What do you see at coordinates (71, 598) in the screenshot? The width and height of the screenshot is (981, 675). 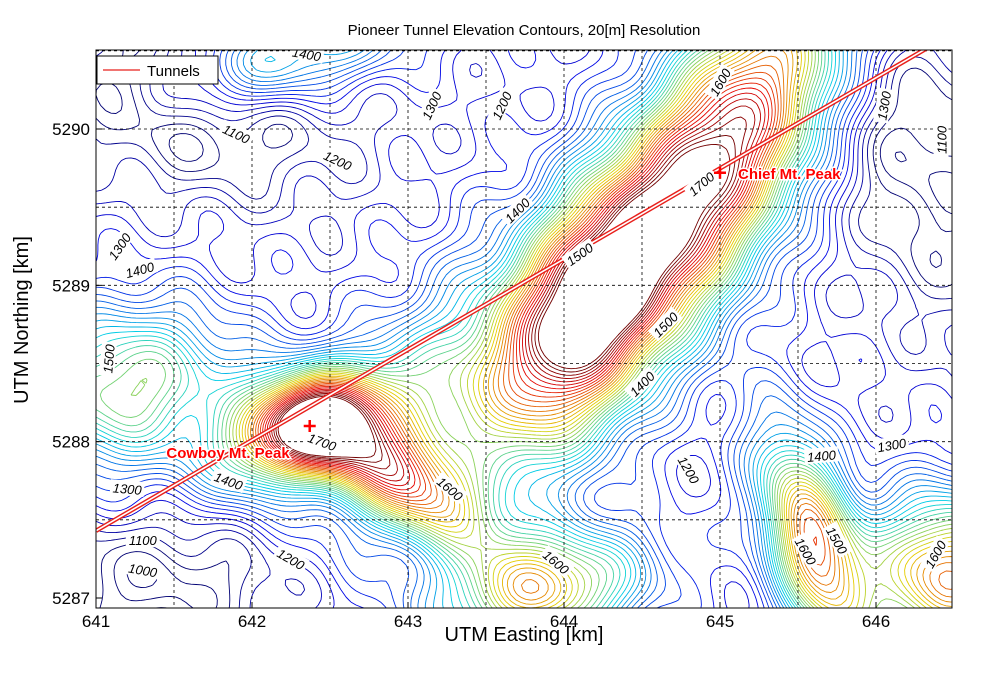 I see `y-tick-label: 5287` at bounding box center [71, 598].